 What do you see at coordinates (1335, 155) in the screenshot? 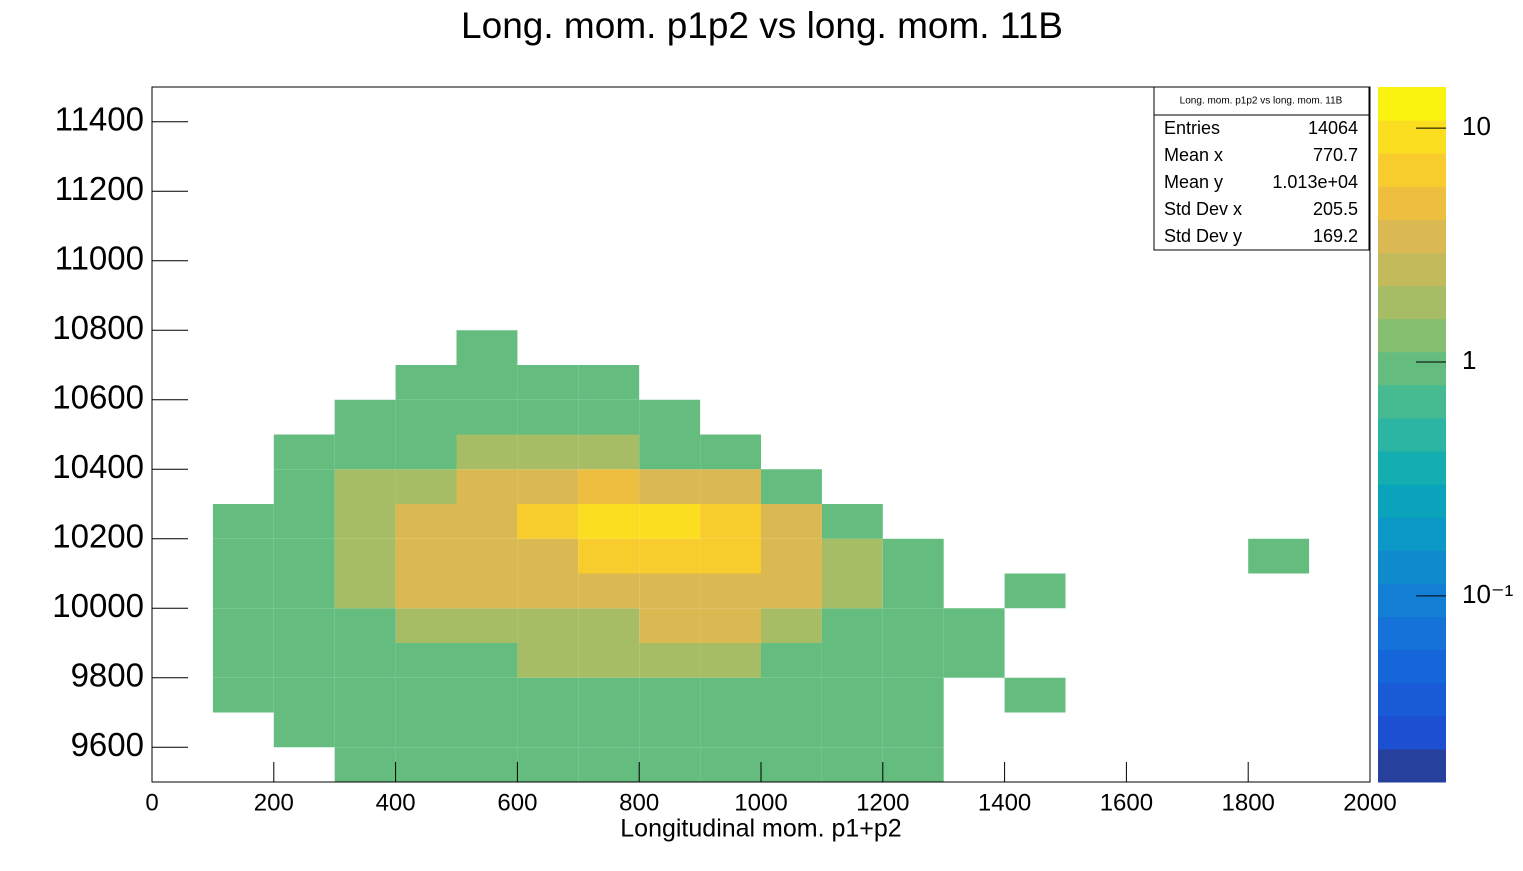
I see `stats-value: 770.7` at bounding box center [1335, 155].